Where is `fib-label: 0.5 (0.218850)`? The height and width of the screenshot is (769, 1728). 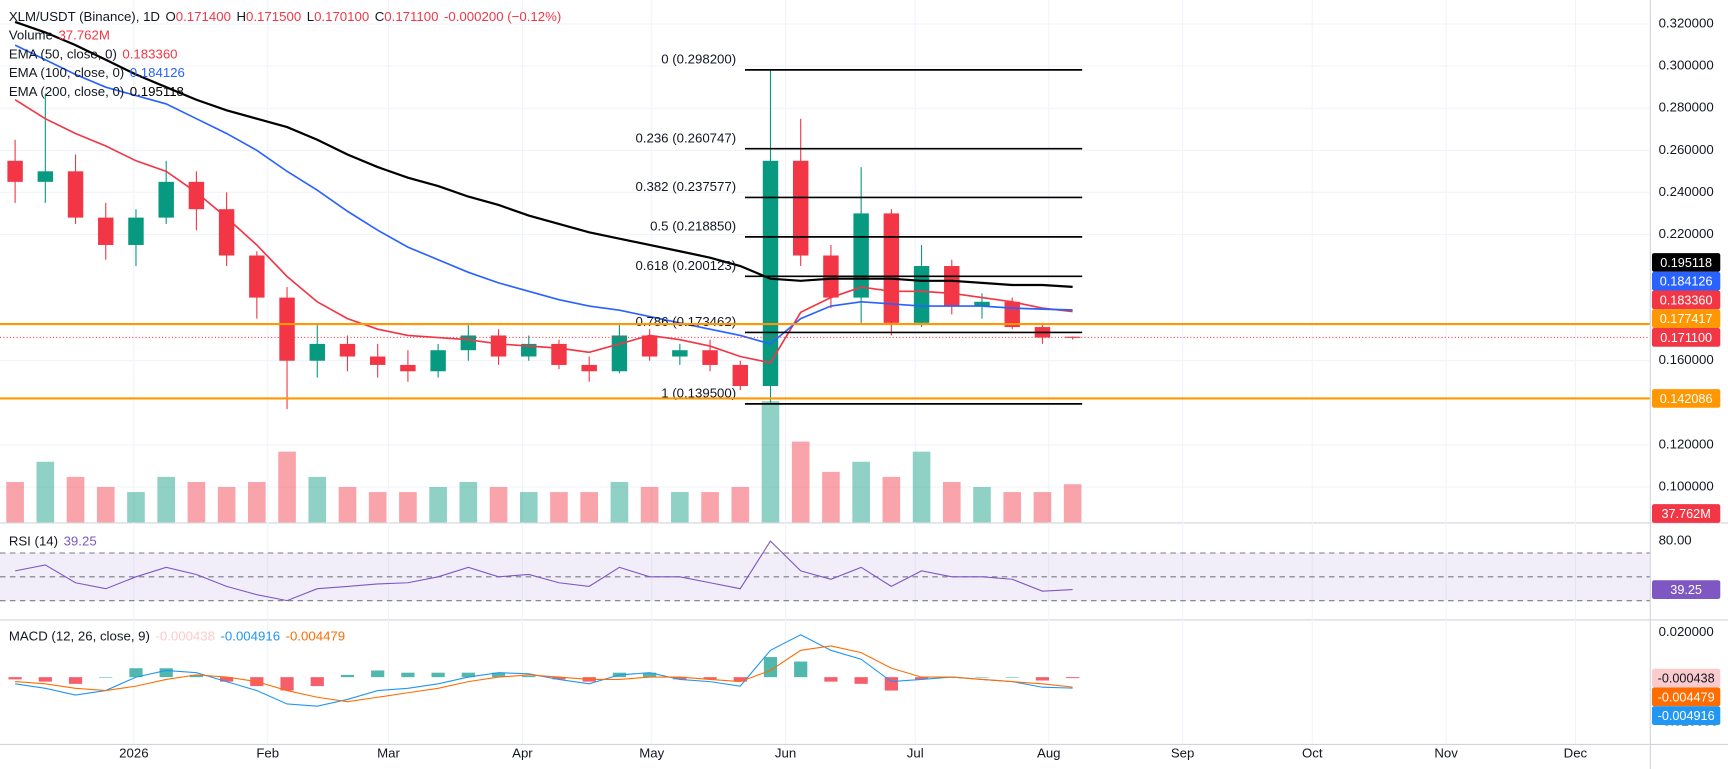 fib-label: 0.5 (0.218850) is located at coordinates (693, 225).